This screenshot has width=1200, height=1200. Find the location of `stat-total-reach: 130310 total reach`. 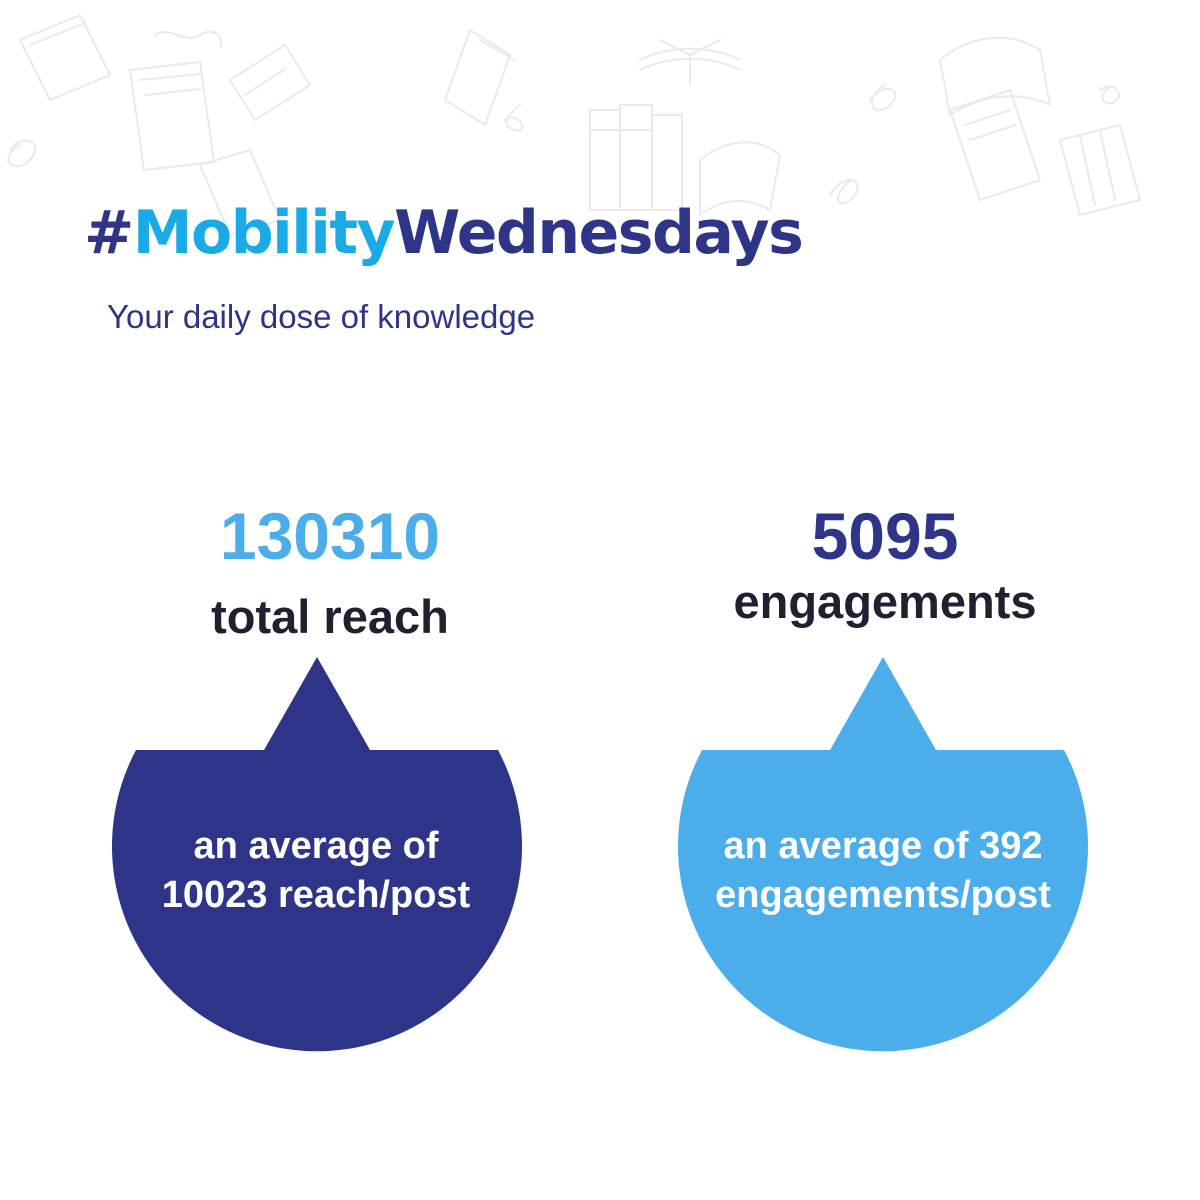

stat-total-reach: 130310 total reach is located at coordinates (330, 574).